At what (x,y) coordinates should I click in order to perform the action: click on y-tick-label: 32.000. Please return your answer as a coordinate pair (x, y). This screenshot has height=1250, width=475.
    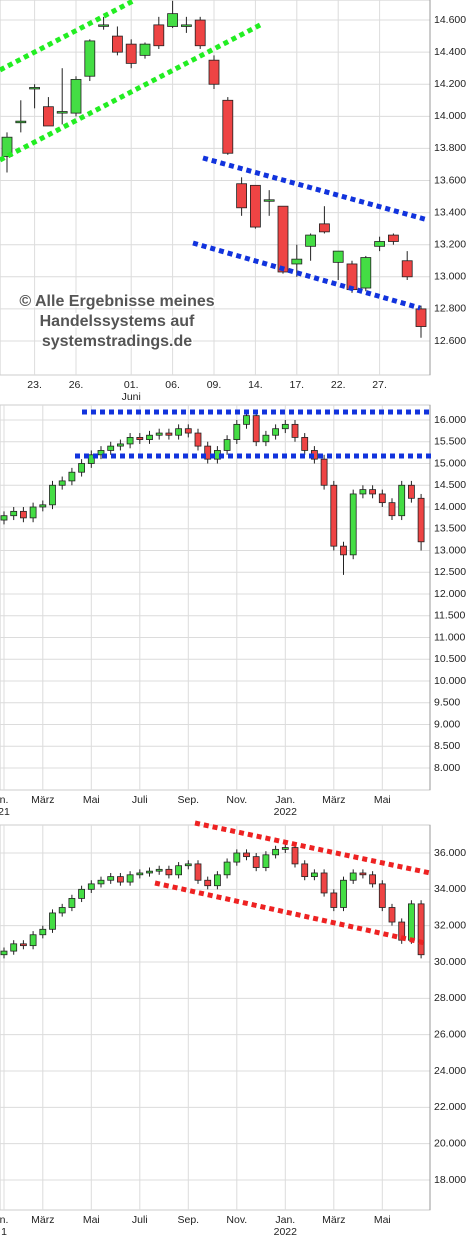
    Looking at the image, I should click on (450, 925).